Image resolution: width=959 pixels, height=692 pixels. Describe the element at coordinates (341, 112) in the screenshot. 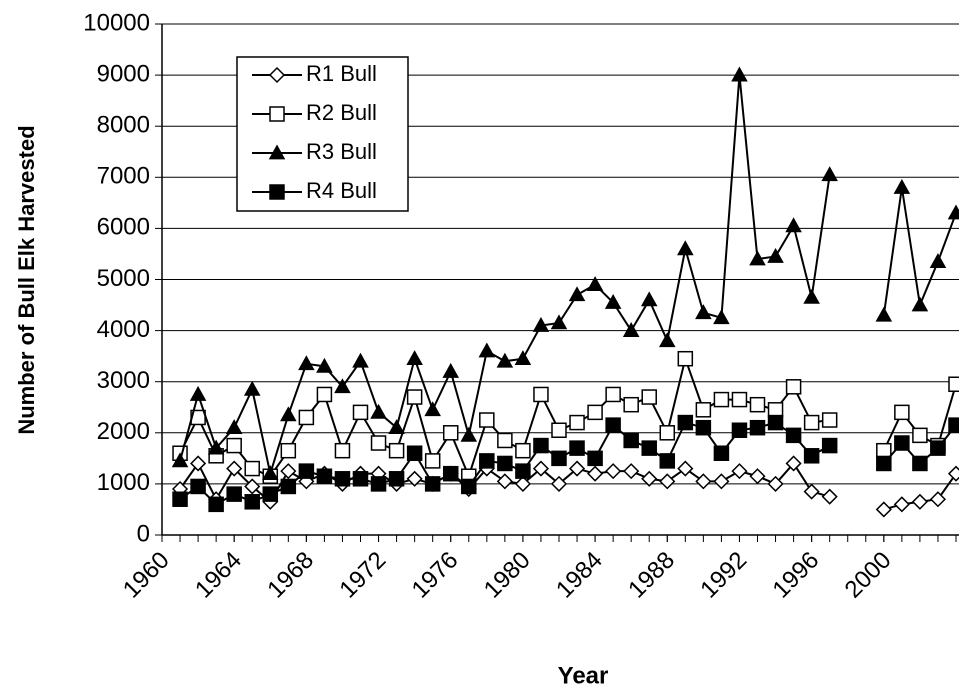

I see `legend-label: R2 Bull` at that location.